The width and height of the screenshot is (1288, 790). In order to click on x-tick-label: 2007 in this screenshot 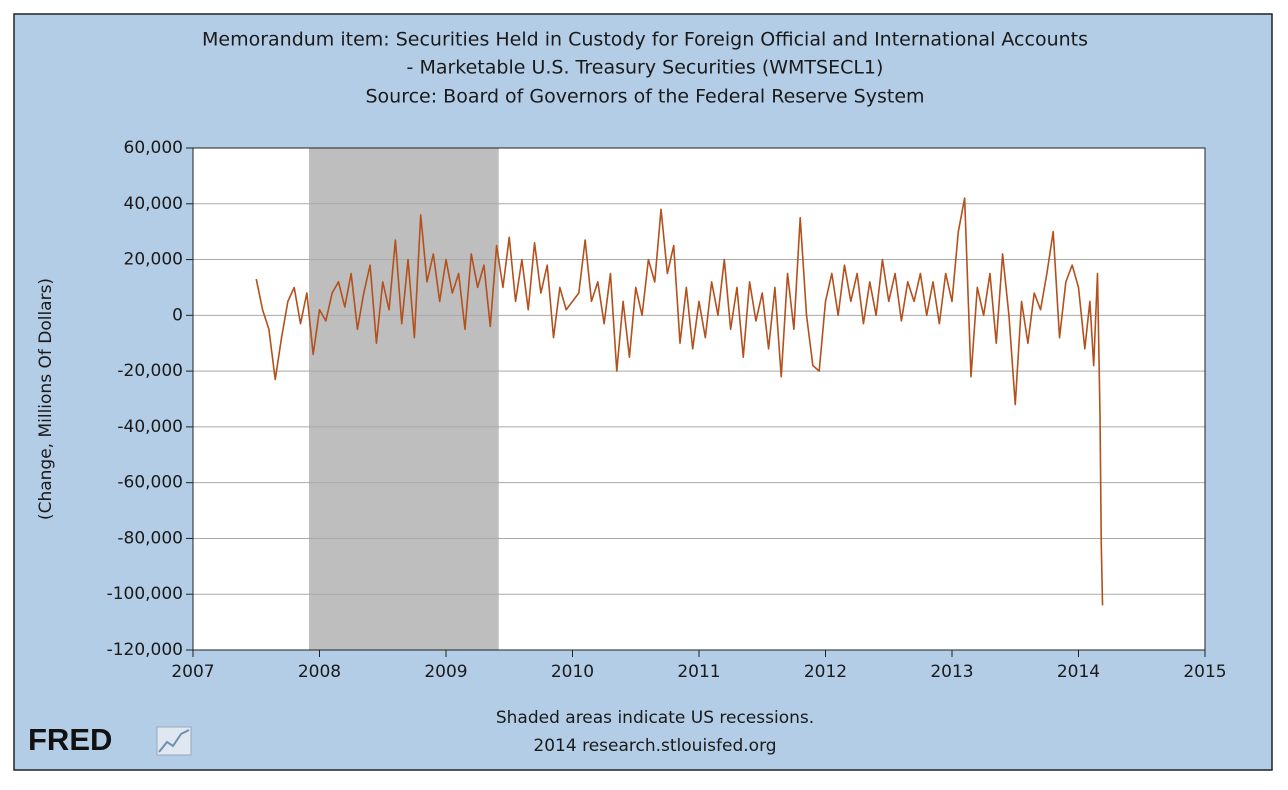, I will do `click(192, 672)`.